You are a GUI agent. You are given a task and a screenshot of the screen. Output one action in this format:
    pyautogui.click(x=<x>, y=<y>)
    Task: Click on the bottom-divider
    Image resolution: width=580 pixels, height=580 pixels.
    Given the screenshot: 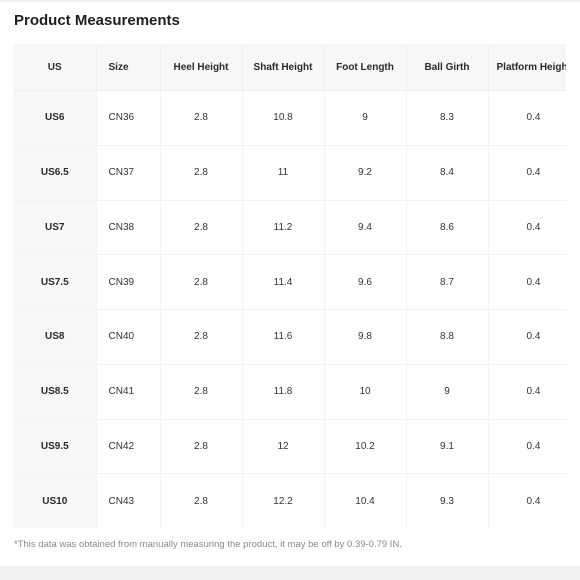 What is the action you would take?
    pyautogui.click(x=290, y=573)
    